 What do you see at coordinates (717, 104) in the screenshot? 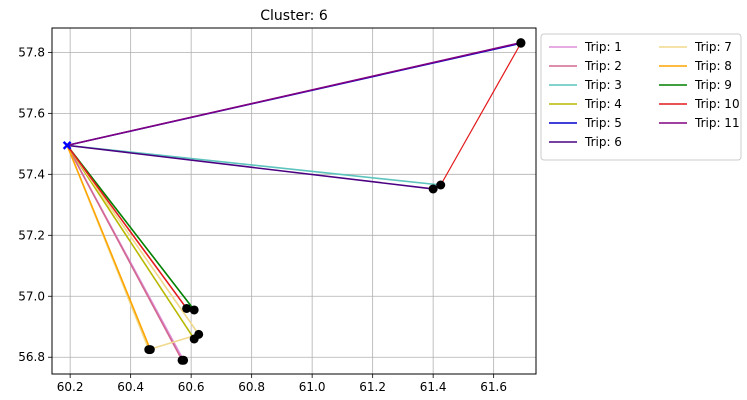
I see `legend-label-10: Trip: 10` at bounding box center [717, 104].